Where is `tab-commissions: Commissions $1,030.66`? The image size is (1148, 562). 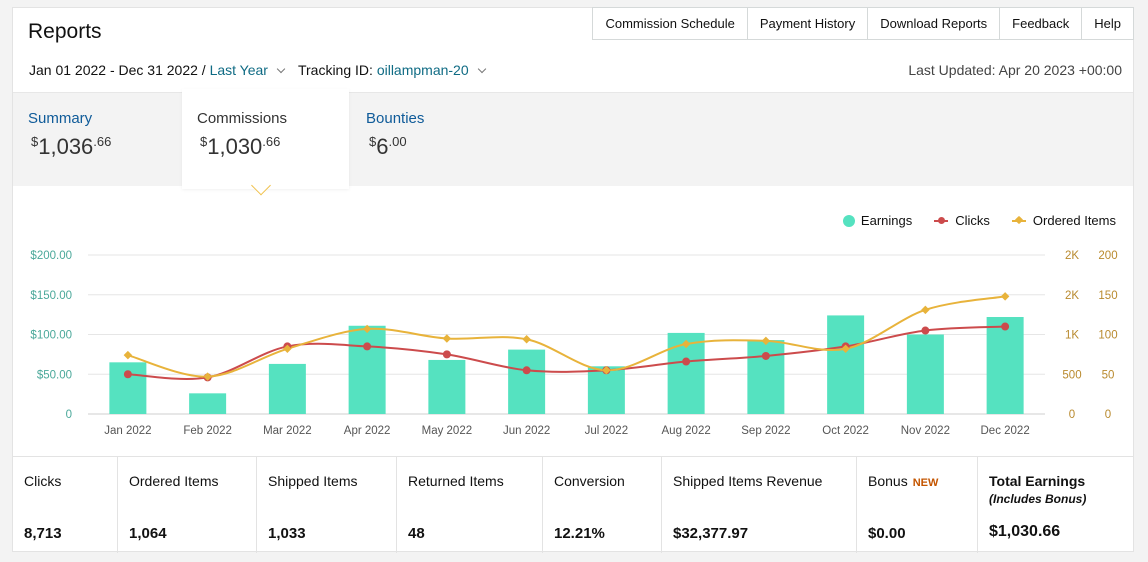
tab-commissions: Commissions $1,030.66 is located at coordinates (265, 139).